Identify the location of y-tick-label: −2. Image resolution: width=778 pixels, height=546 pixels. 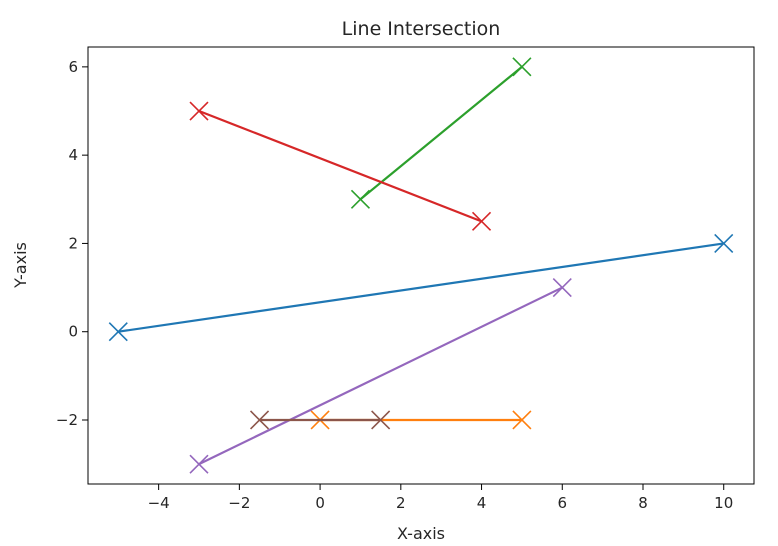
(67, 420).